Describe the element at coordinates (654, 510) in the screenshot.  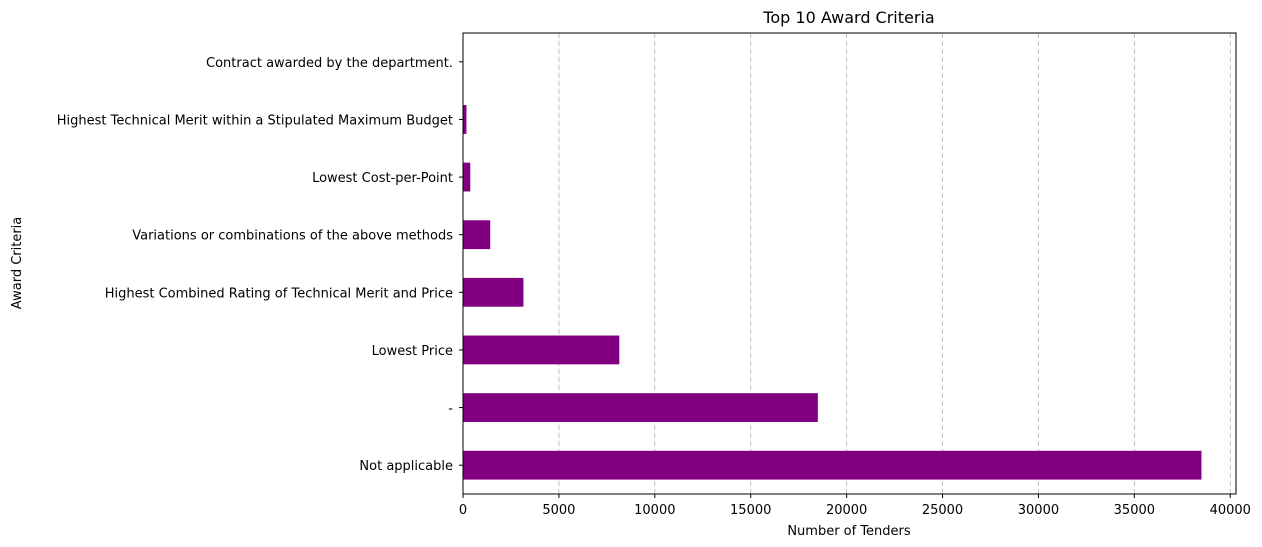
I see `x-tick-label: 10000` at that location.